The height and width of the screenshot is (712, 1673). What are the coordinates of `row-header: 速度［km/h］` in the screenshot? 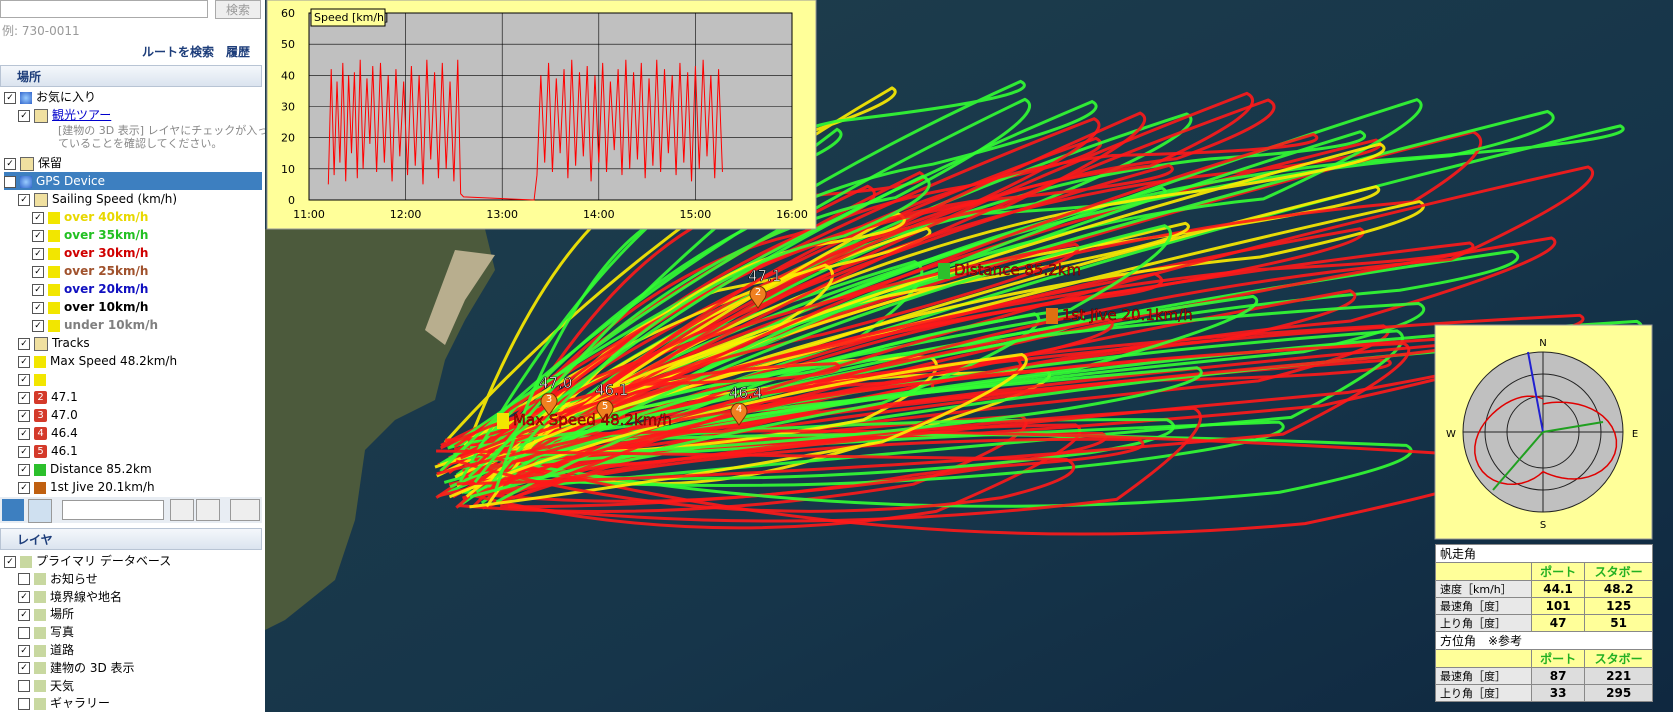 It's located at (1483, 589).